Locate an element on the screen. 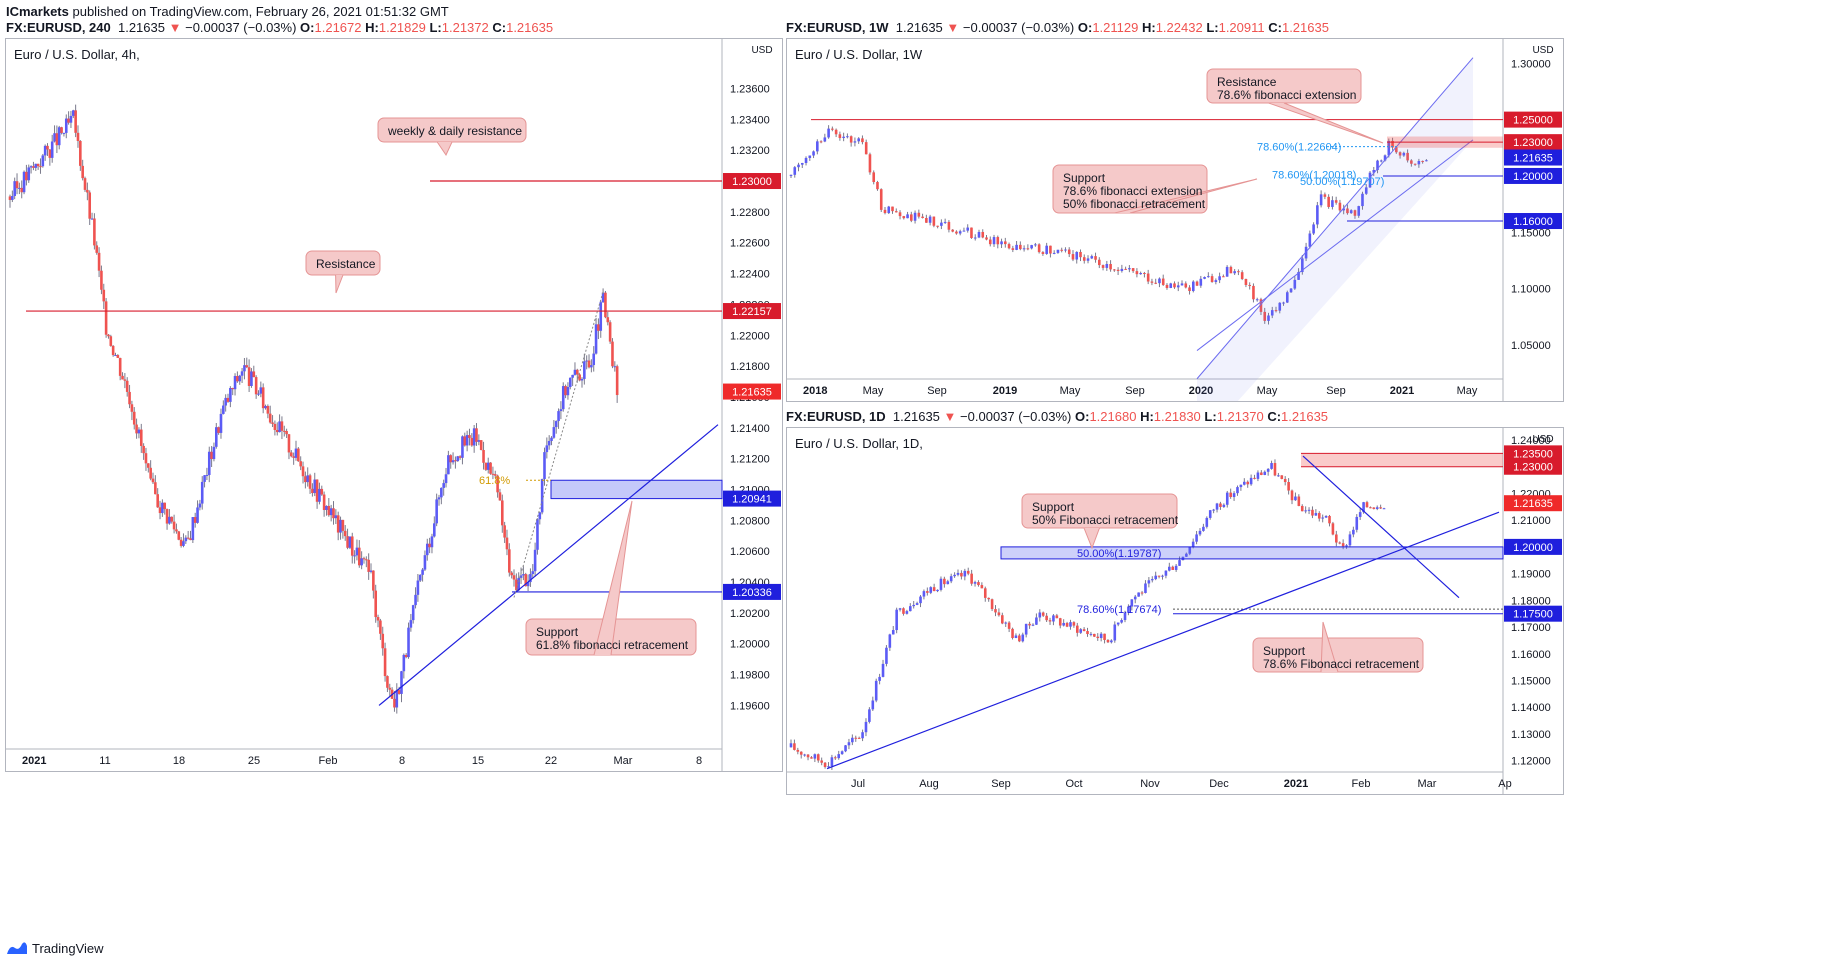  y-tick-label: 1.30000 is located at coordinates (1531, 64).